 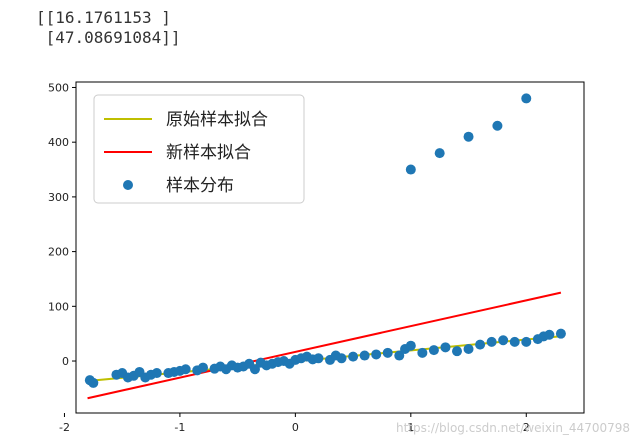 I want to click on legend-label-new-fit: 新样本拟合, so click(x=208, y=153).